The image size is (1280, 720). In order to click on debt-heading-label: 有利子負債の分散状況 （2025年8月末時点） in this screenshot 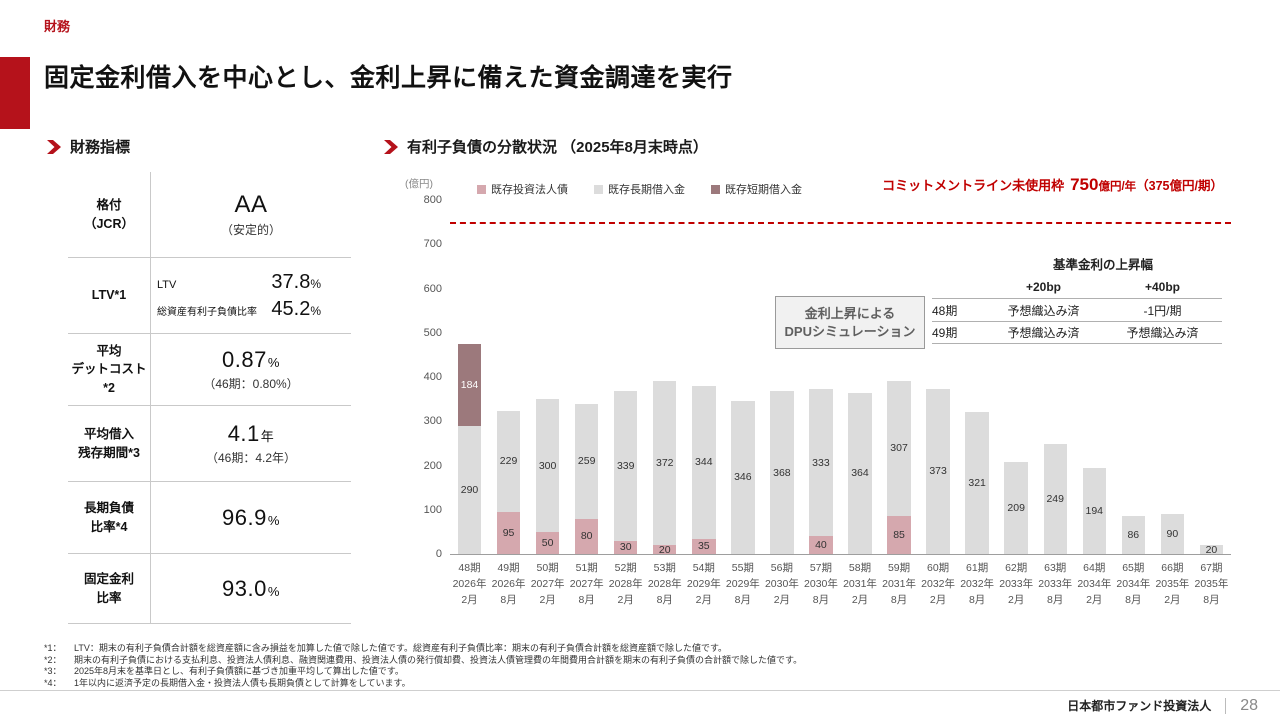, I will do `click(557, 147)`.